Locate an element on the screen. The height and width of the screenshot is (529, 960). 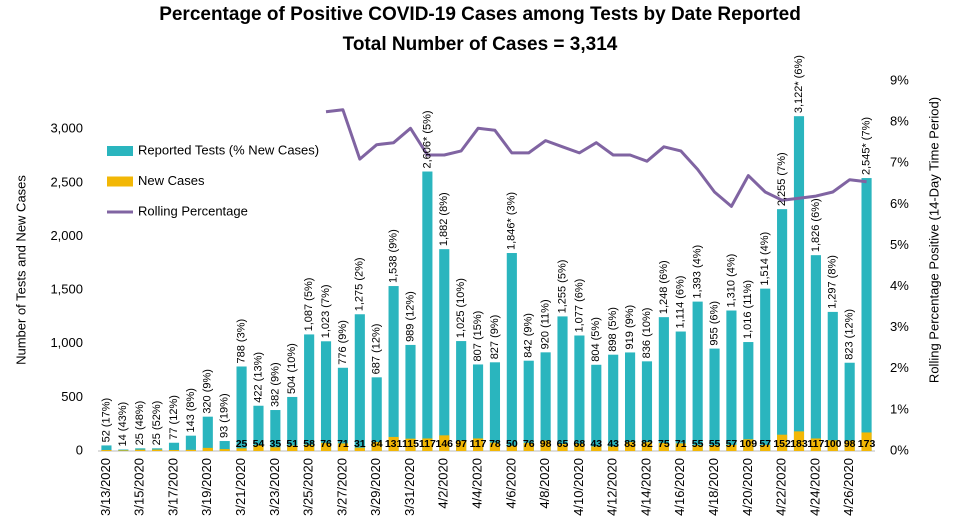
legend-label: New Cases is located at coordinates (171, 180).